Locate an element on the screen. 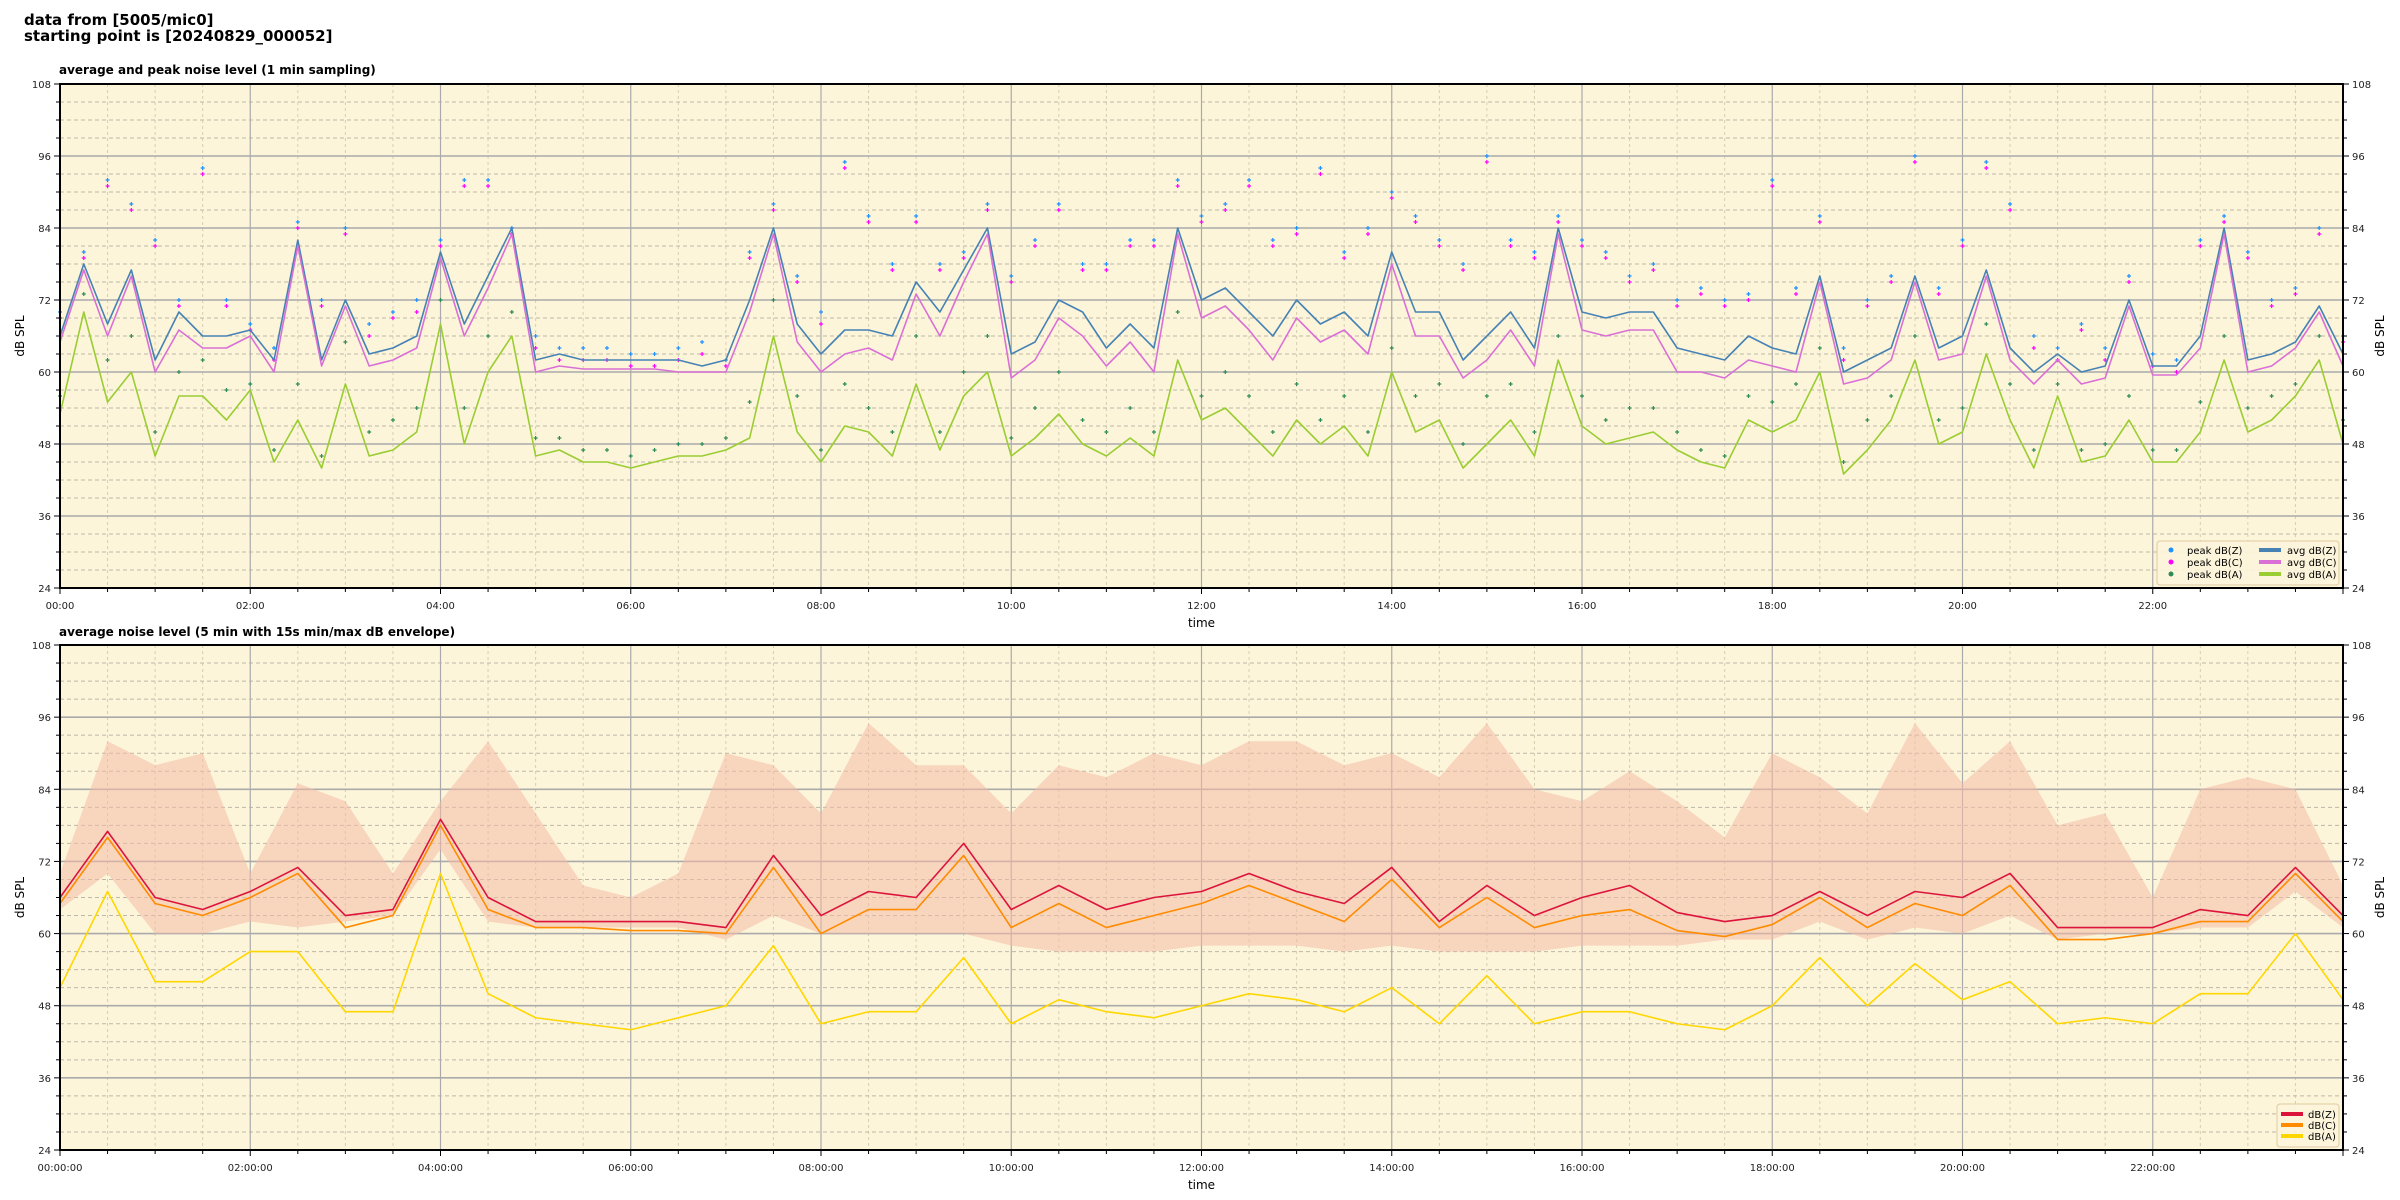 This screenshot has width=2400, height=1200. header-source: data from [5005/mic0] is located at coordinates (119, 20).